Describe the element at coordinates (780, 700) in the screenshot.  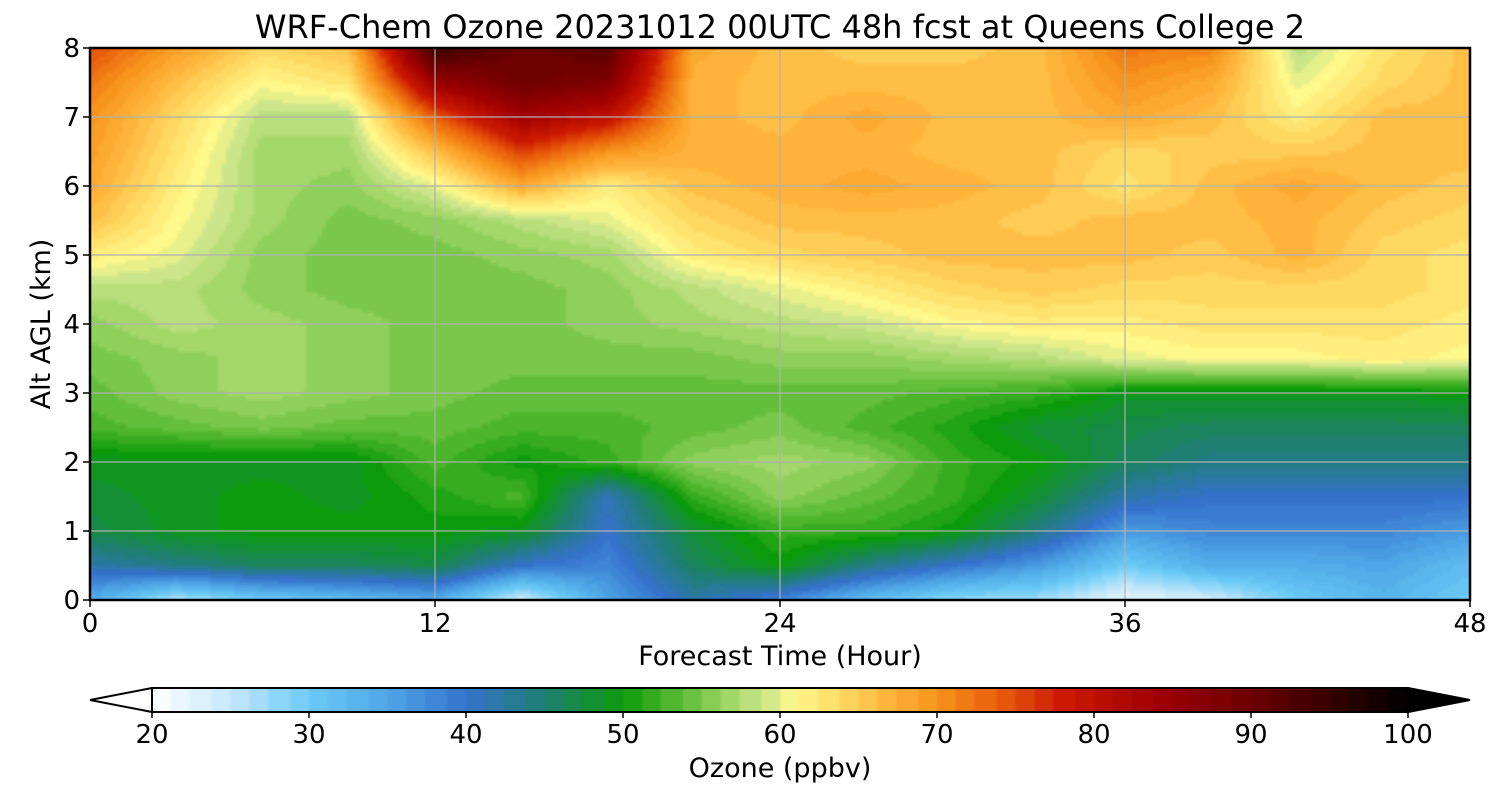
I see `colorbar-gradient` at that location.